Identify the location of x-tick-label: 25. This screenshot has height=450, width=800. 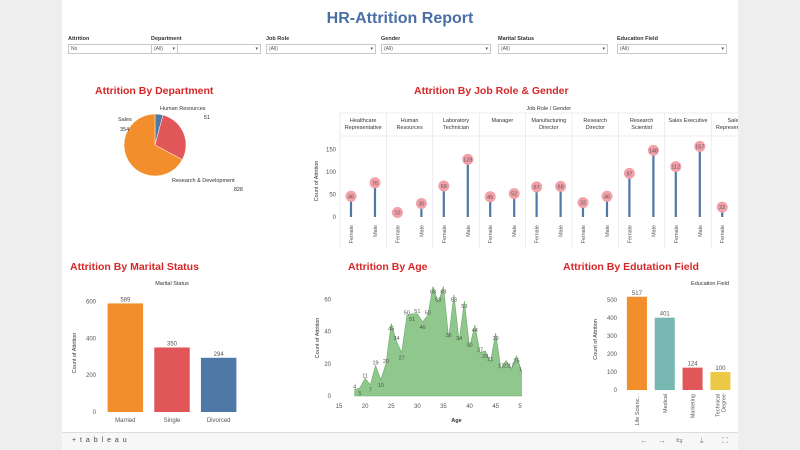
(391, 407).